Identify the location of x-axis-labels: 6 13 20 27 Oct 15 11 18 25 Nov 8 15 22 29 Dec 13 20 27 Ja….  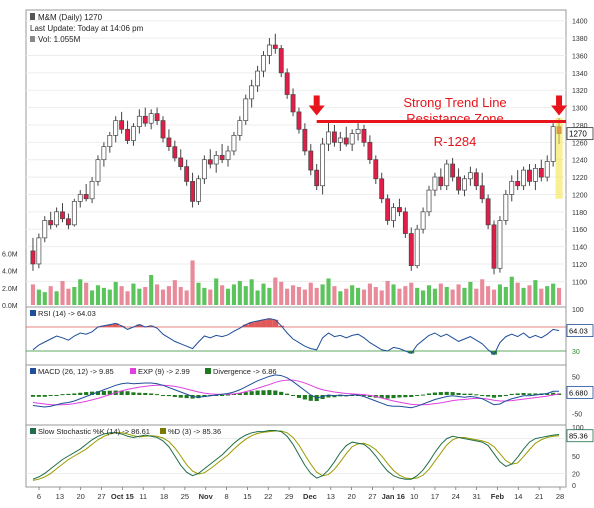
(300, 494).